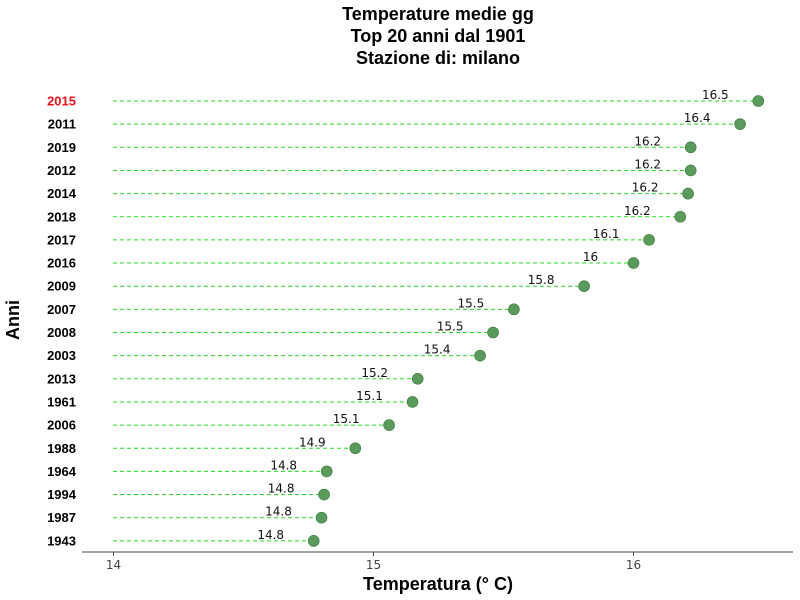 This screenshot has height=600, width=800. Describe the element at coordinates (61, 332) in the screenshot. I see `y-tick-label-2008: 2008` at that location.